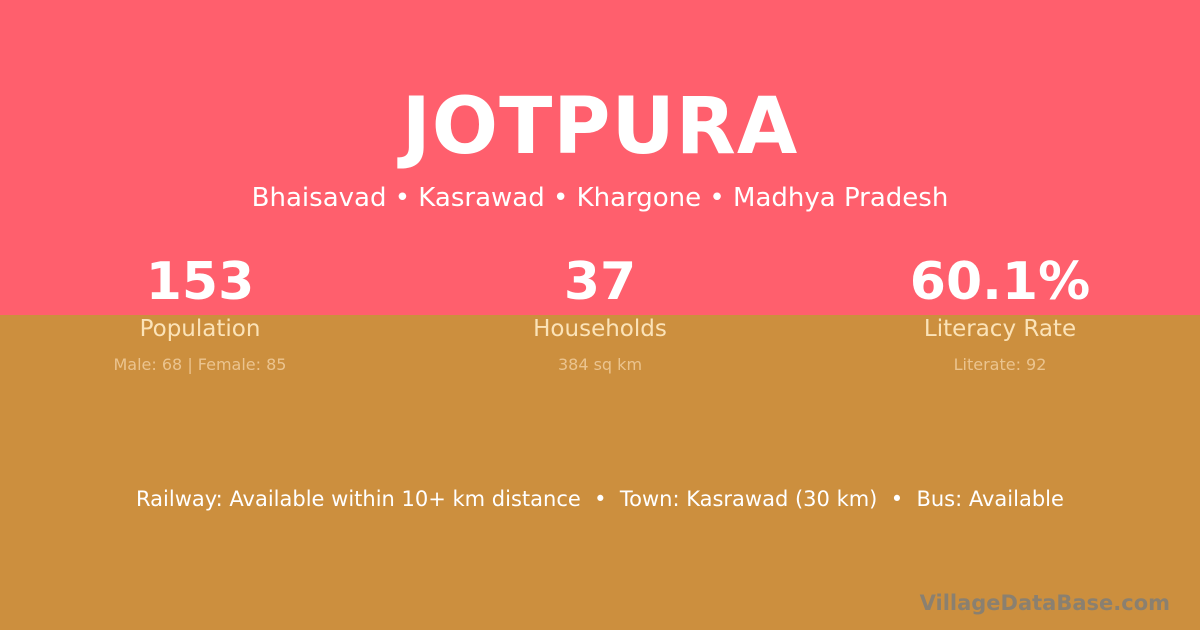 Image resolution: width=1200 pixels, height=630 pixels. What do you see at coordinates (1000, 329) in the screenshot?
I see `stat-label: Literacy Rate` at bounding box center [1000, 329].